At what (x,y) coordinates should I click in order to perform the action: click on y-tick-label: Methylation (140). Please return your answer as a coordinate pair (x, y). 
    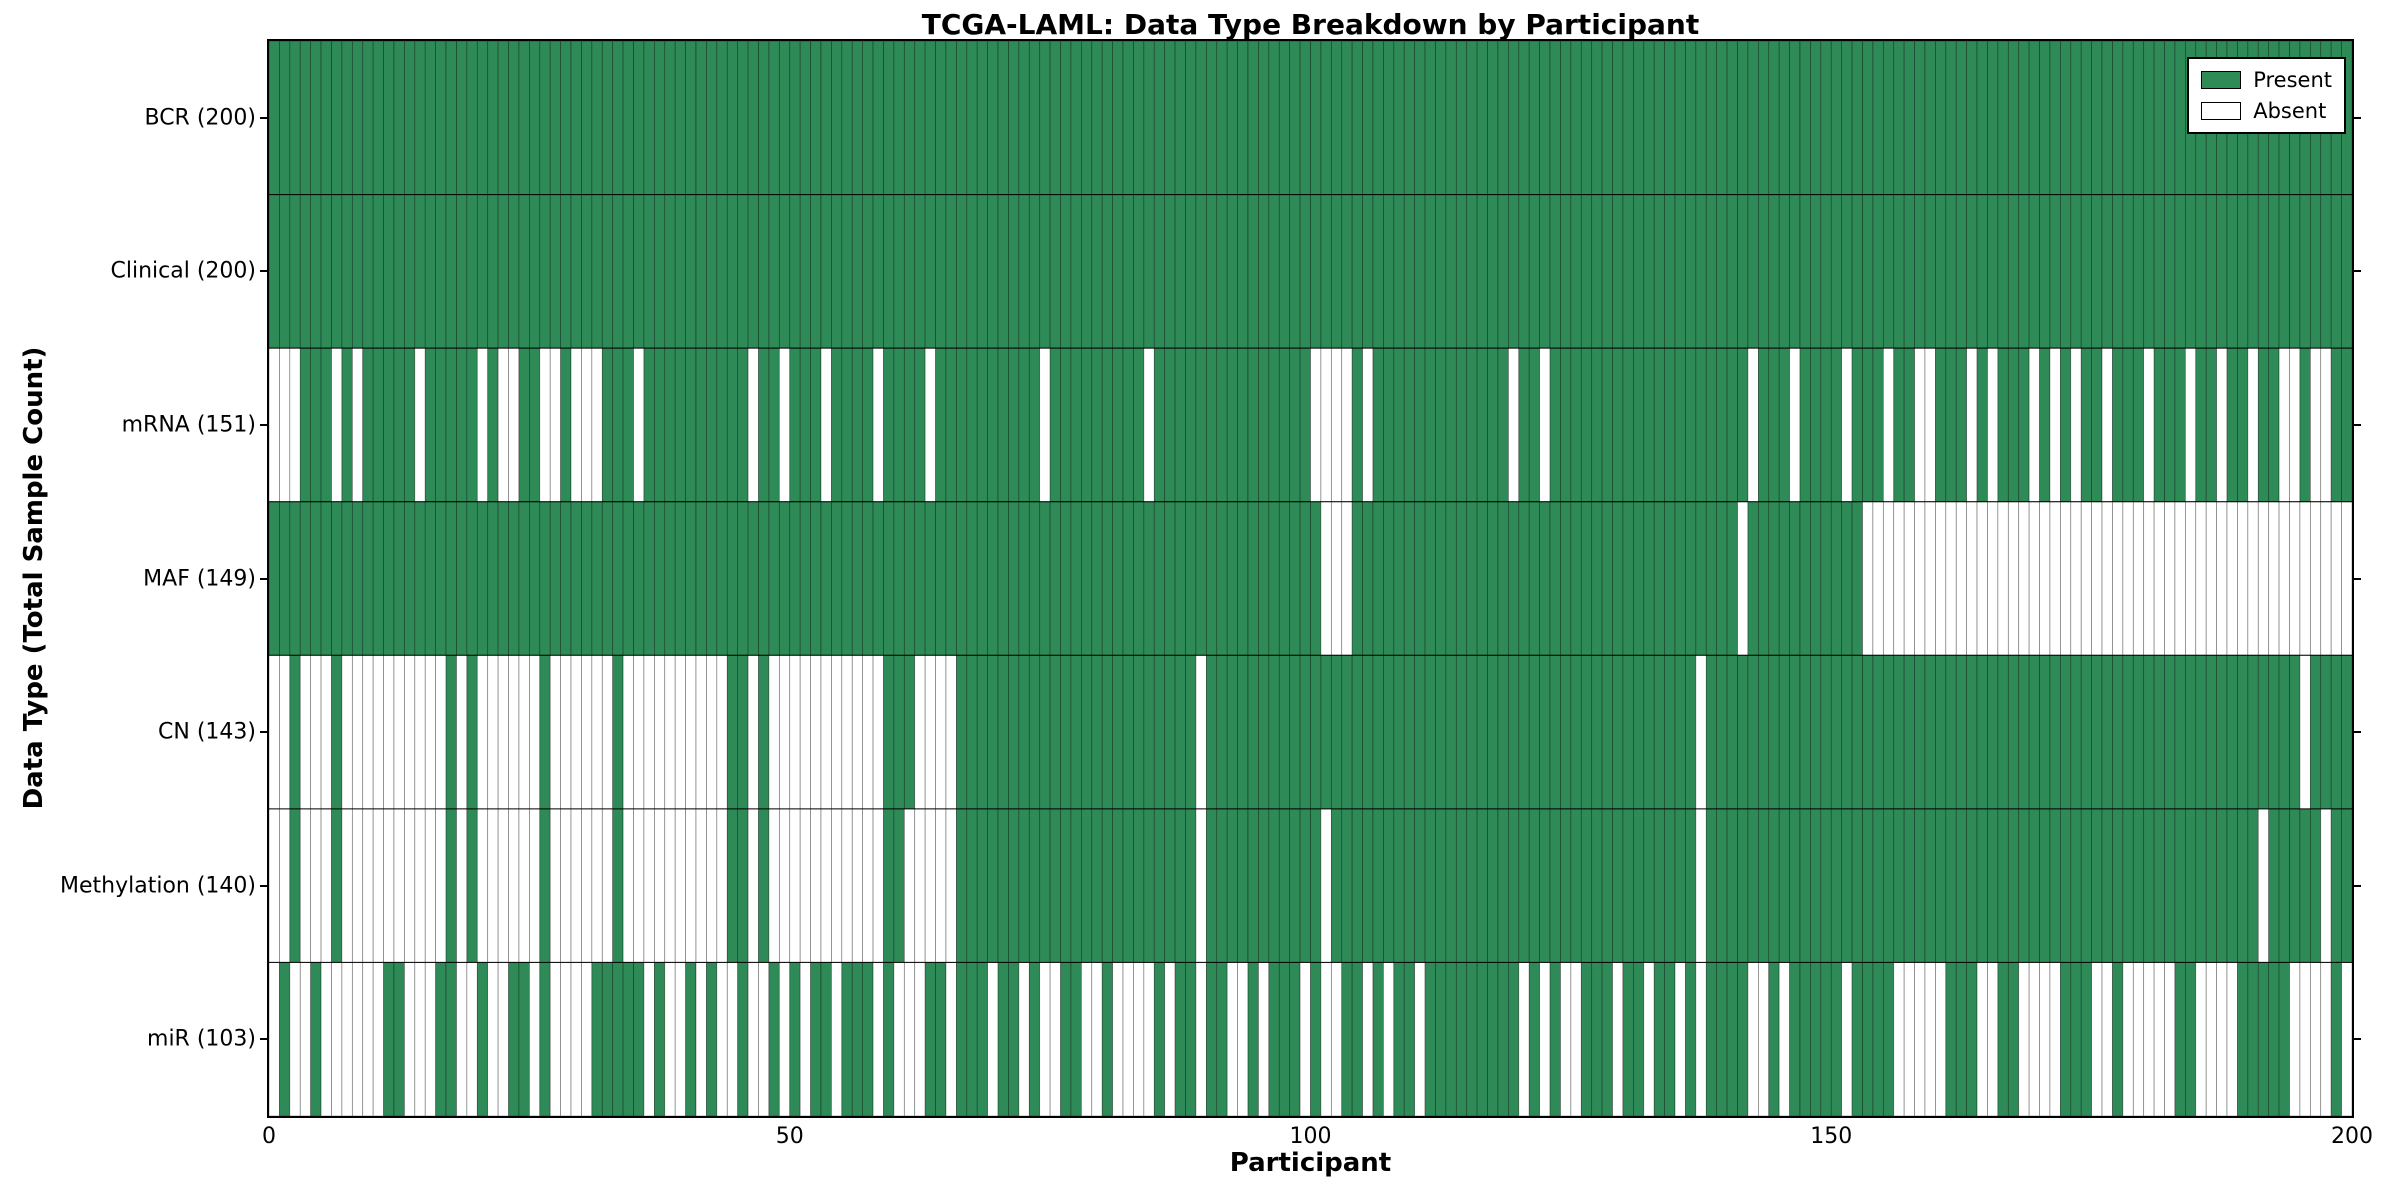
    Looking at the image, I should click on (158, 886).